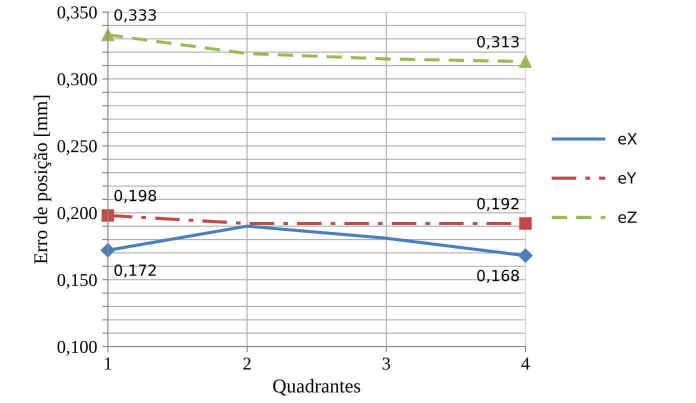 Image resolution: width=696 pixels, height=403 pixels. What do you see at coordinates (77, 348) in the screenshot?
I see `y-tick-label: 0,100` at bounding box center [77, 348].